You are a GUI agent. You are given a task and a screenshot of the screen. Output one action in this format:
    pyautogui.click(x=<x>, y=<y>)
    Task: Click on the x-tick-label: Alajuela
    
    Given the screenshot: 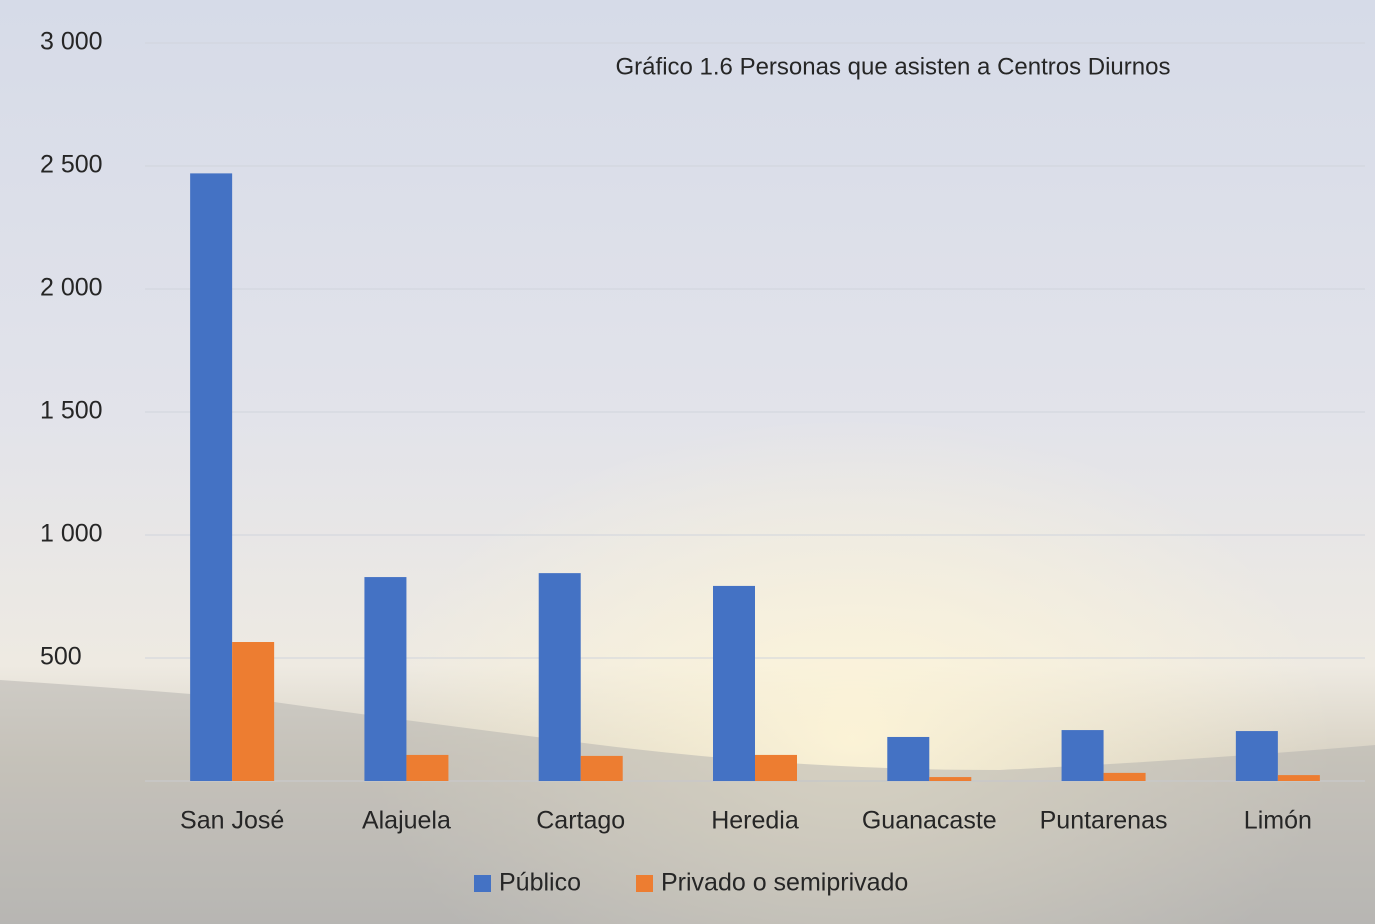 What is the action you would take?
    pyautogui.click(x=406, y=821)
    